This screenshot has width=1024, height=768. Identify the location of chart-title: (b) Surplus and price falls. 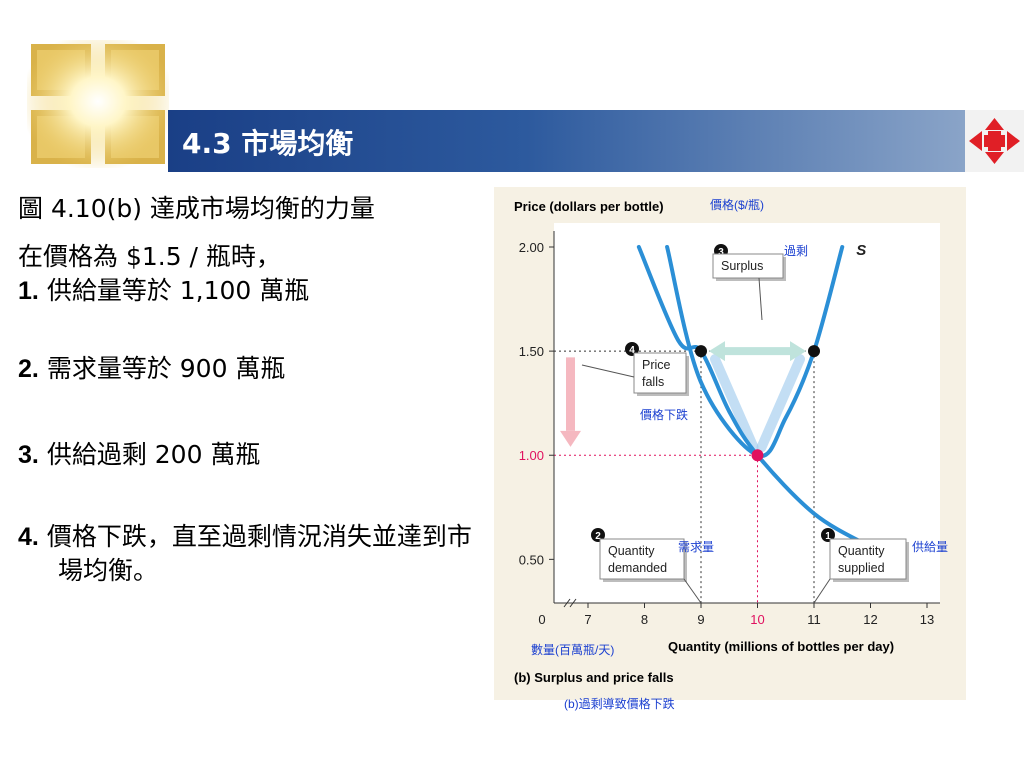
(594, 677).